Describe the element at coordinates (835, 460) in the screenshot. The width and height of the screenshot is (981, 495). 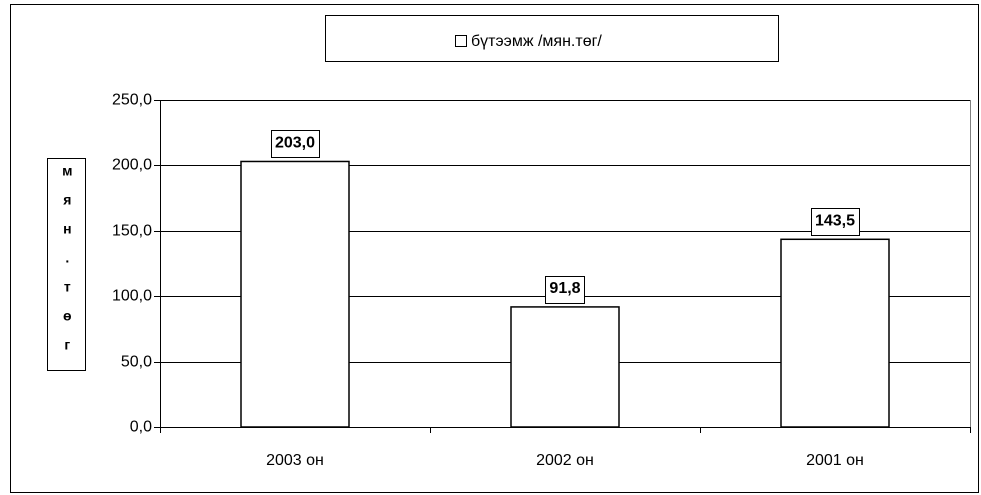
I see `x-tick-label: 2001 он` at that location.